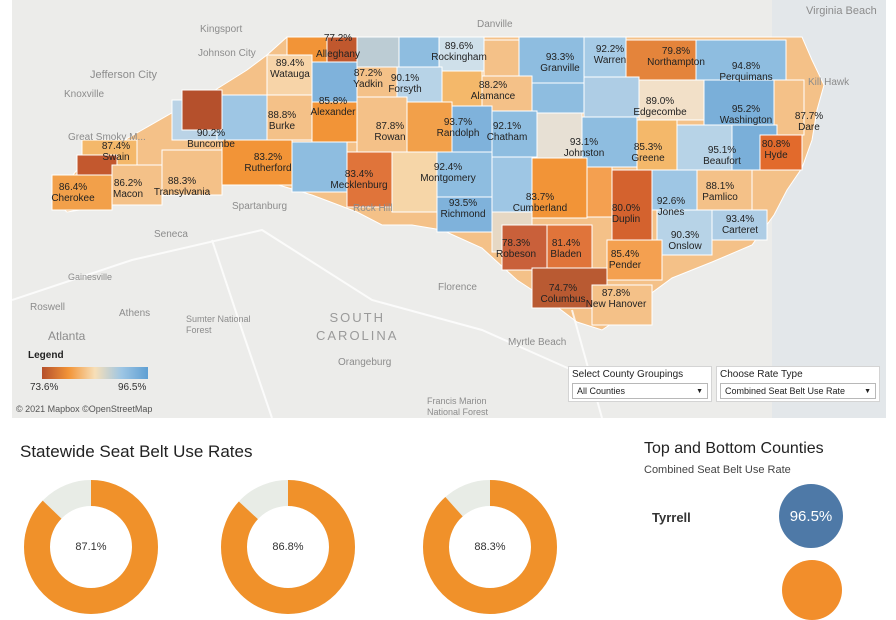 The image size is (896, 620). What do you see at coordinates (761, 374) in the screenshot?
I see `rate-type-label: Choose Rate Type` at bounding box center [761, 374].